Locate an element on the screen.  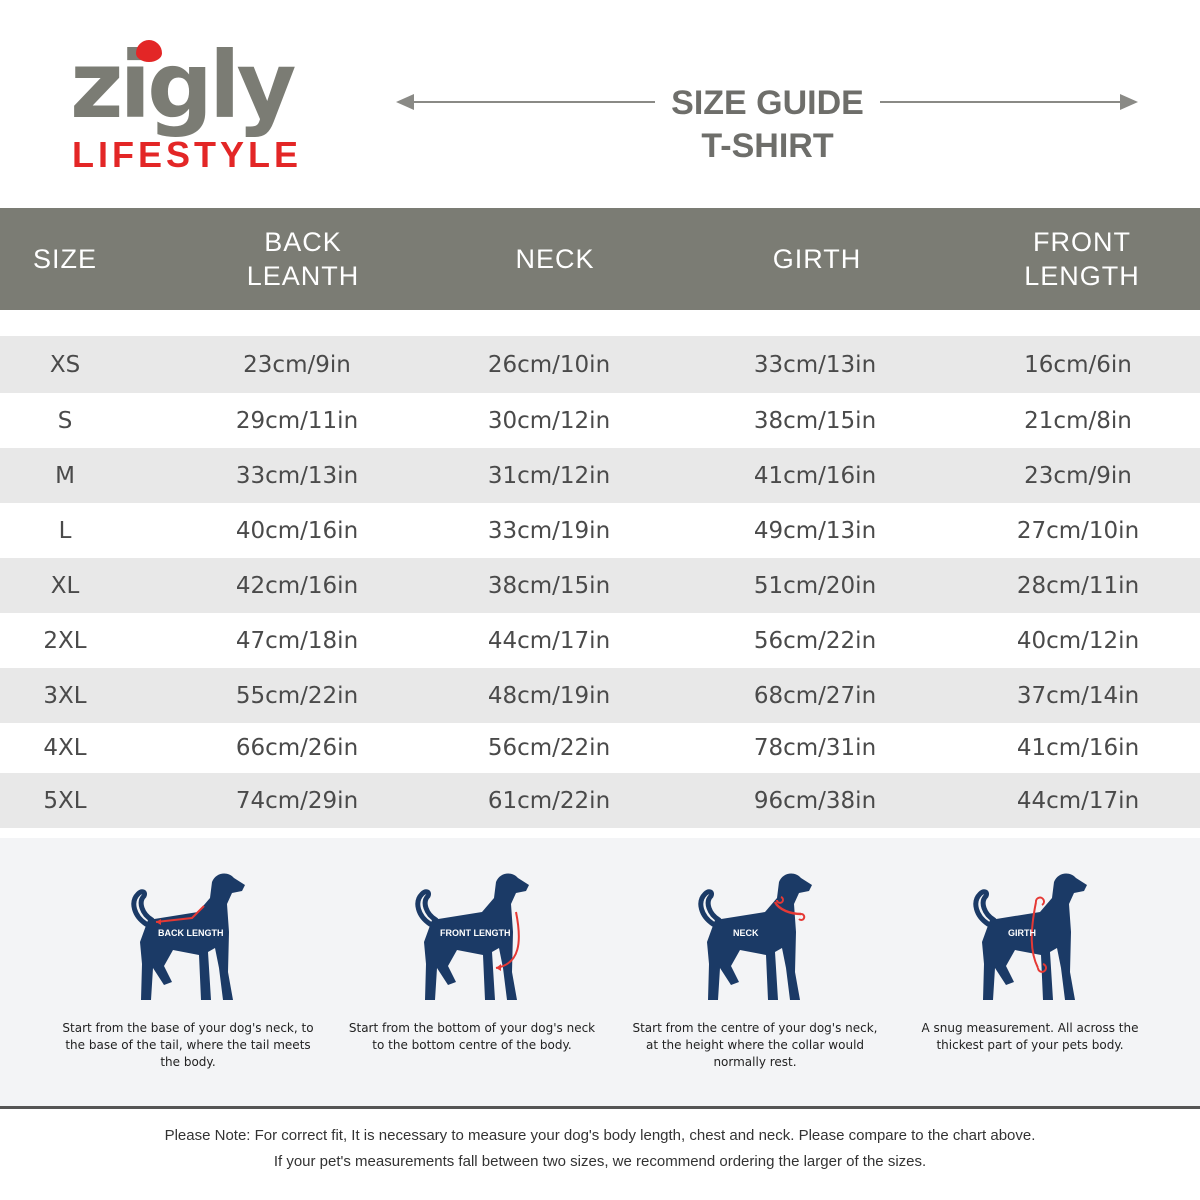
cell-back-length: 29cm/11in is located at coordinates (297, 420).